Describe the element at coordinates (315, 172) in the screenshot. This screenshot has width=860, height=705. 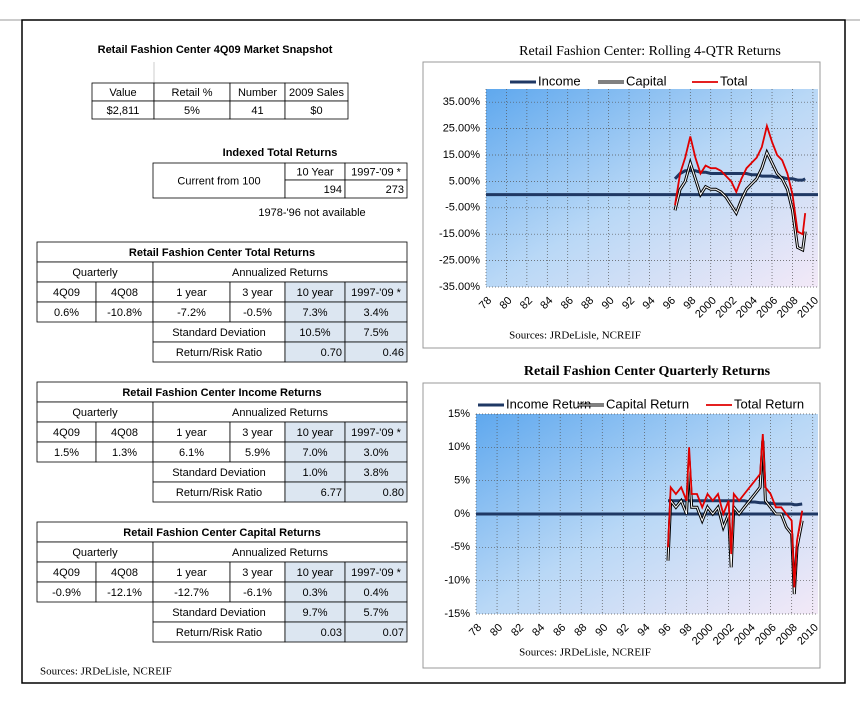
I see `cell-text: 10 Year` at that location.